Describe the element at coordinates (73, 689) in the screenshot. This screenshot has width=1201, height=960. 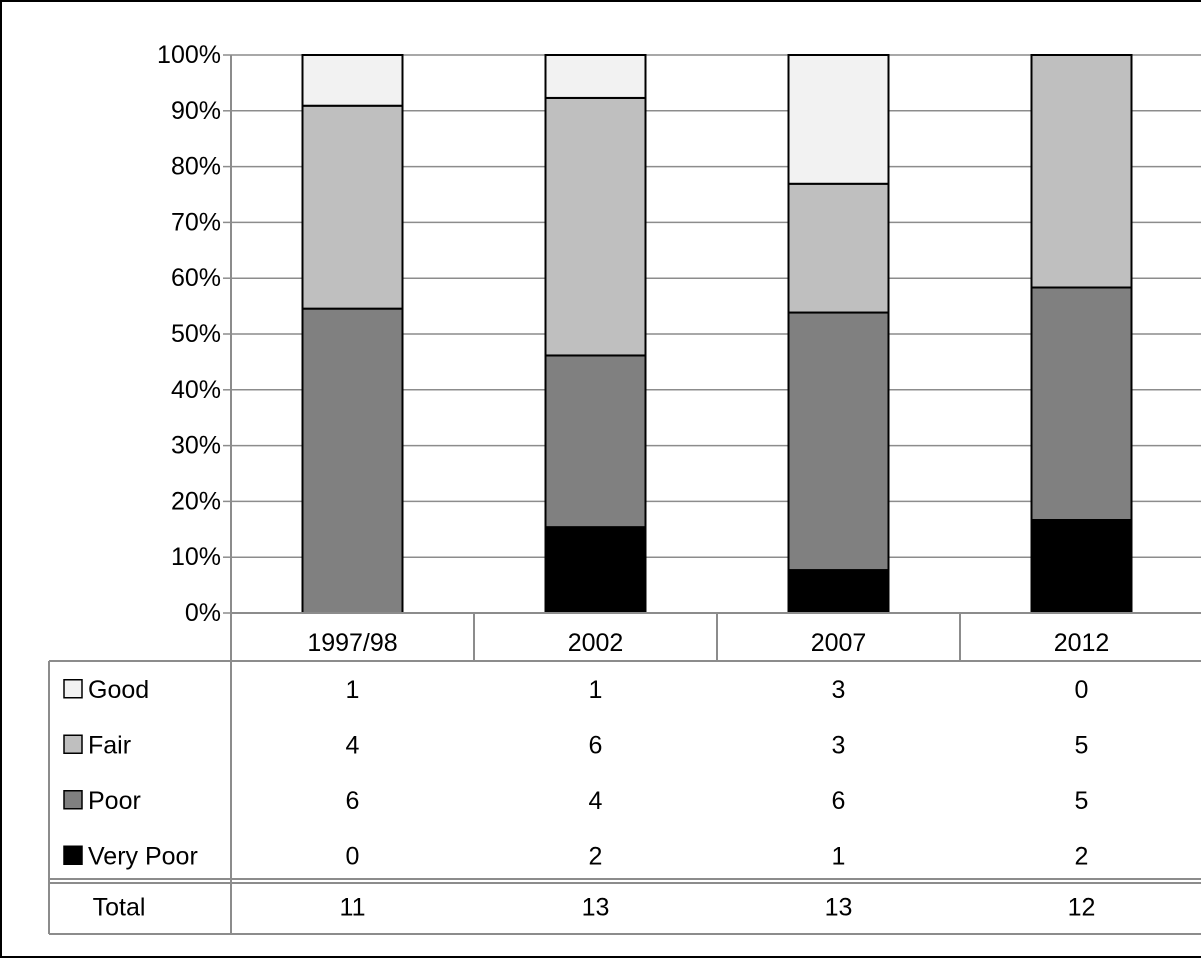
I see `legend-key-good` at that location.